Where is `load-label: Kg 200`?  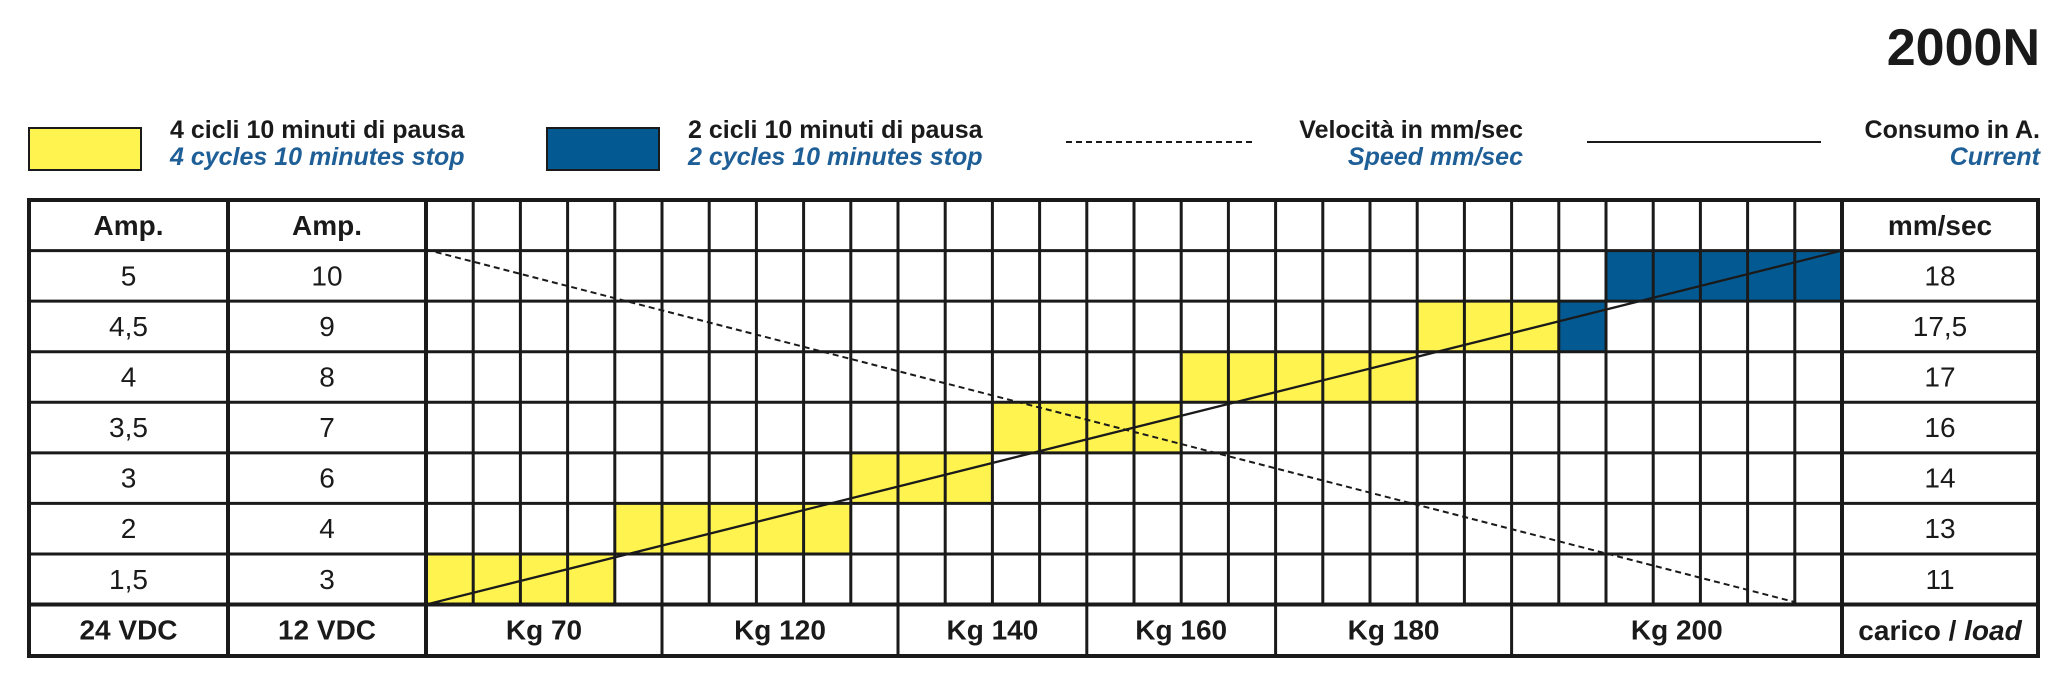
load-label: Kg 200 is located at coordinates (1677, 629).